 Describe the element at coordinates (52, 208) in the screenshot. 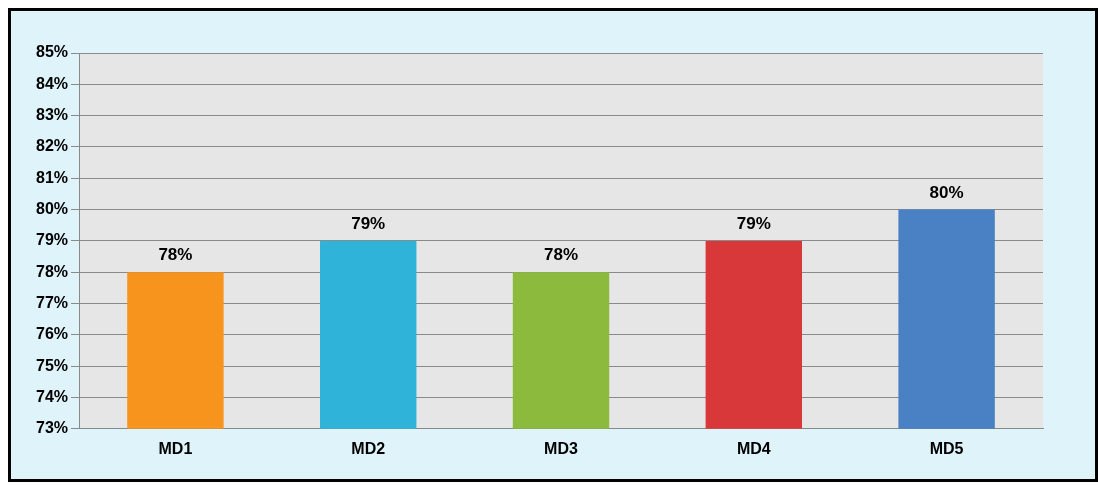

I see `y-tick-label: 80%` at that location.